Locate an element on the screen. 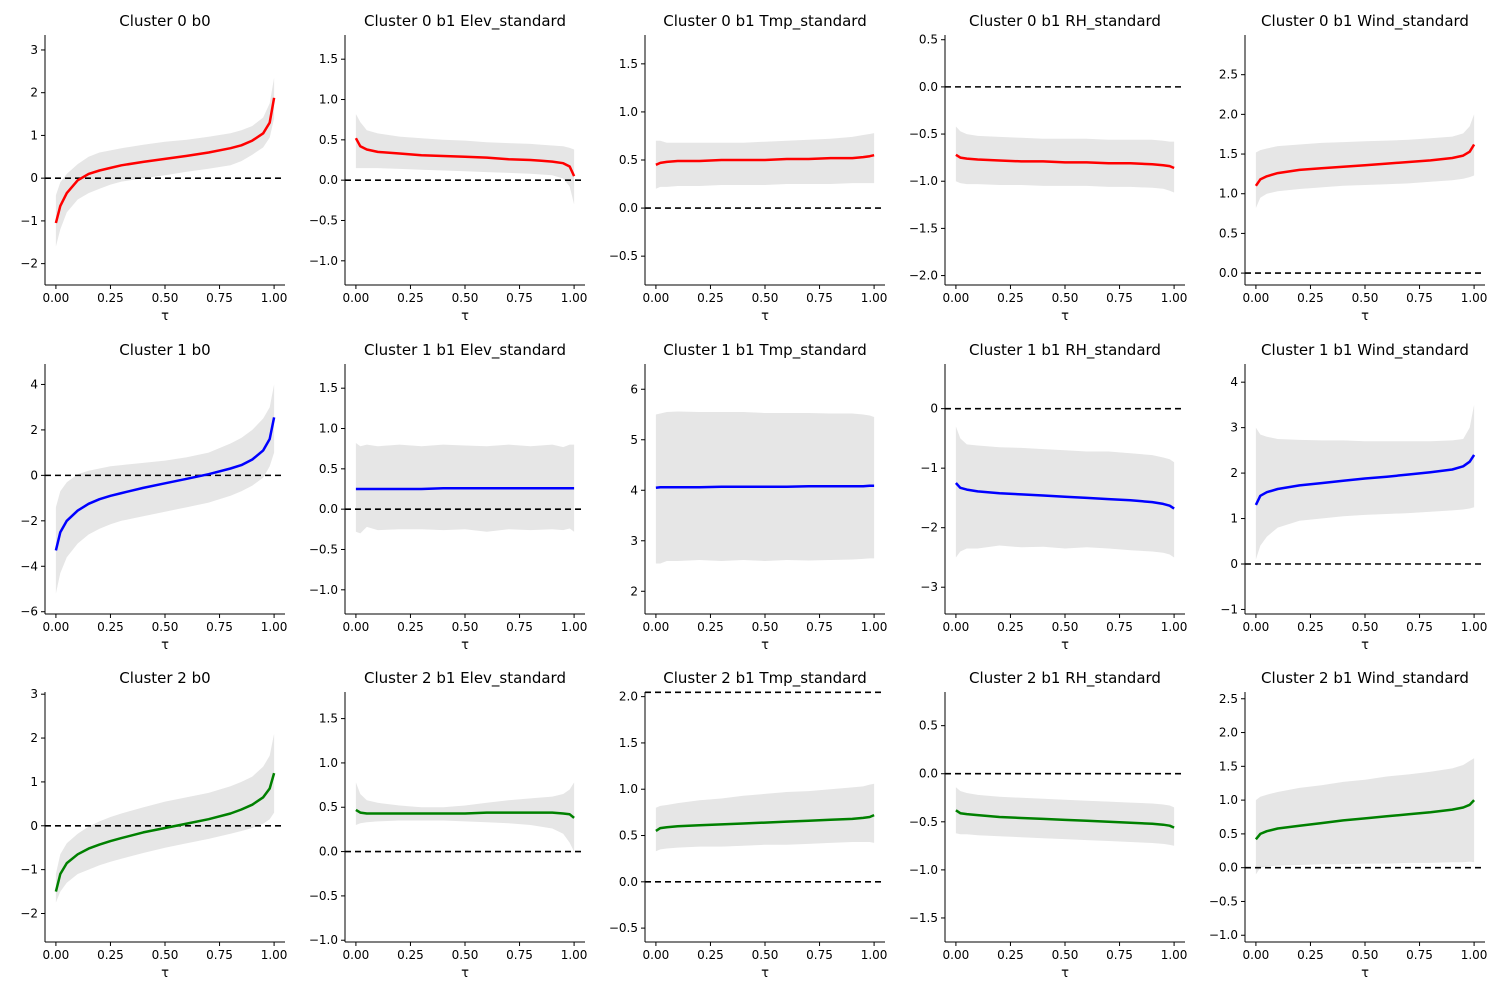 Image resolution: width=1500 pixels, height=1000 pixels. subplot-title: Cluster 2 b1 Elev_standard is located at coordinates (465, 678).